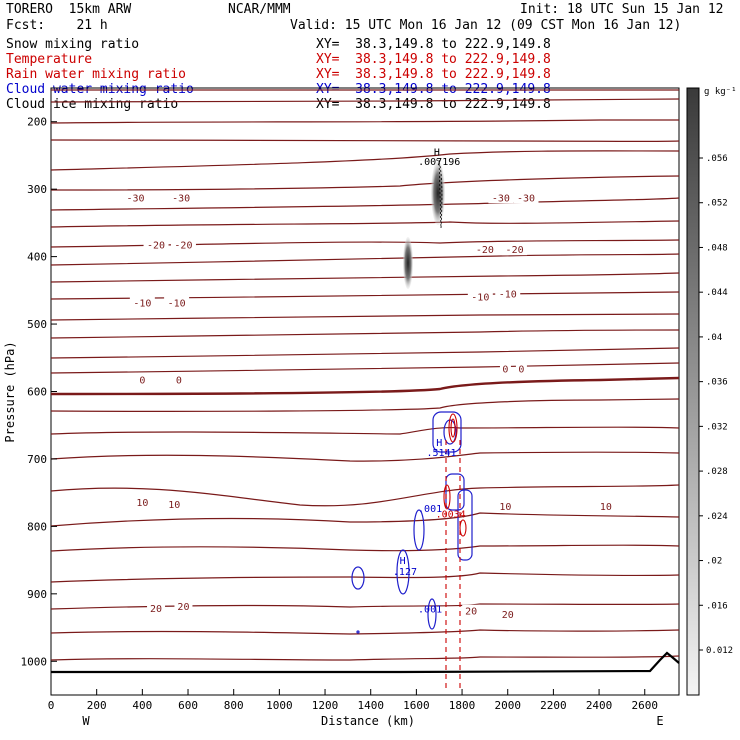 The image size is (740, 740). Describe the element at coordinates (370, 705) in the screenshot. I see `x-tick-label: 1400` at that location.